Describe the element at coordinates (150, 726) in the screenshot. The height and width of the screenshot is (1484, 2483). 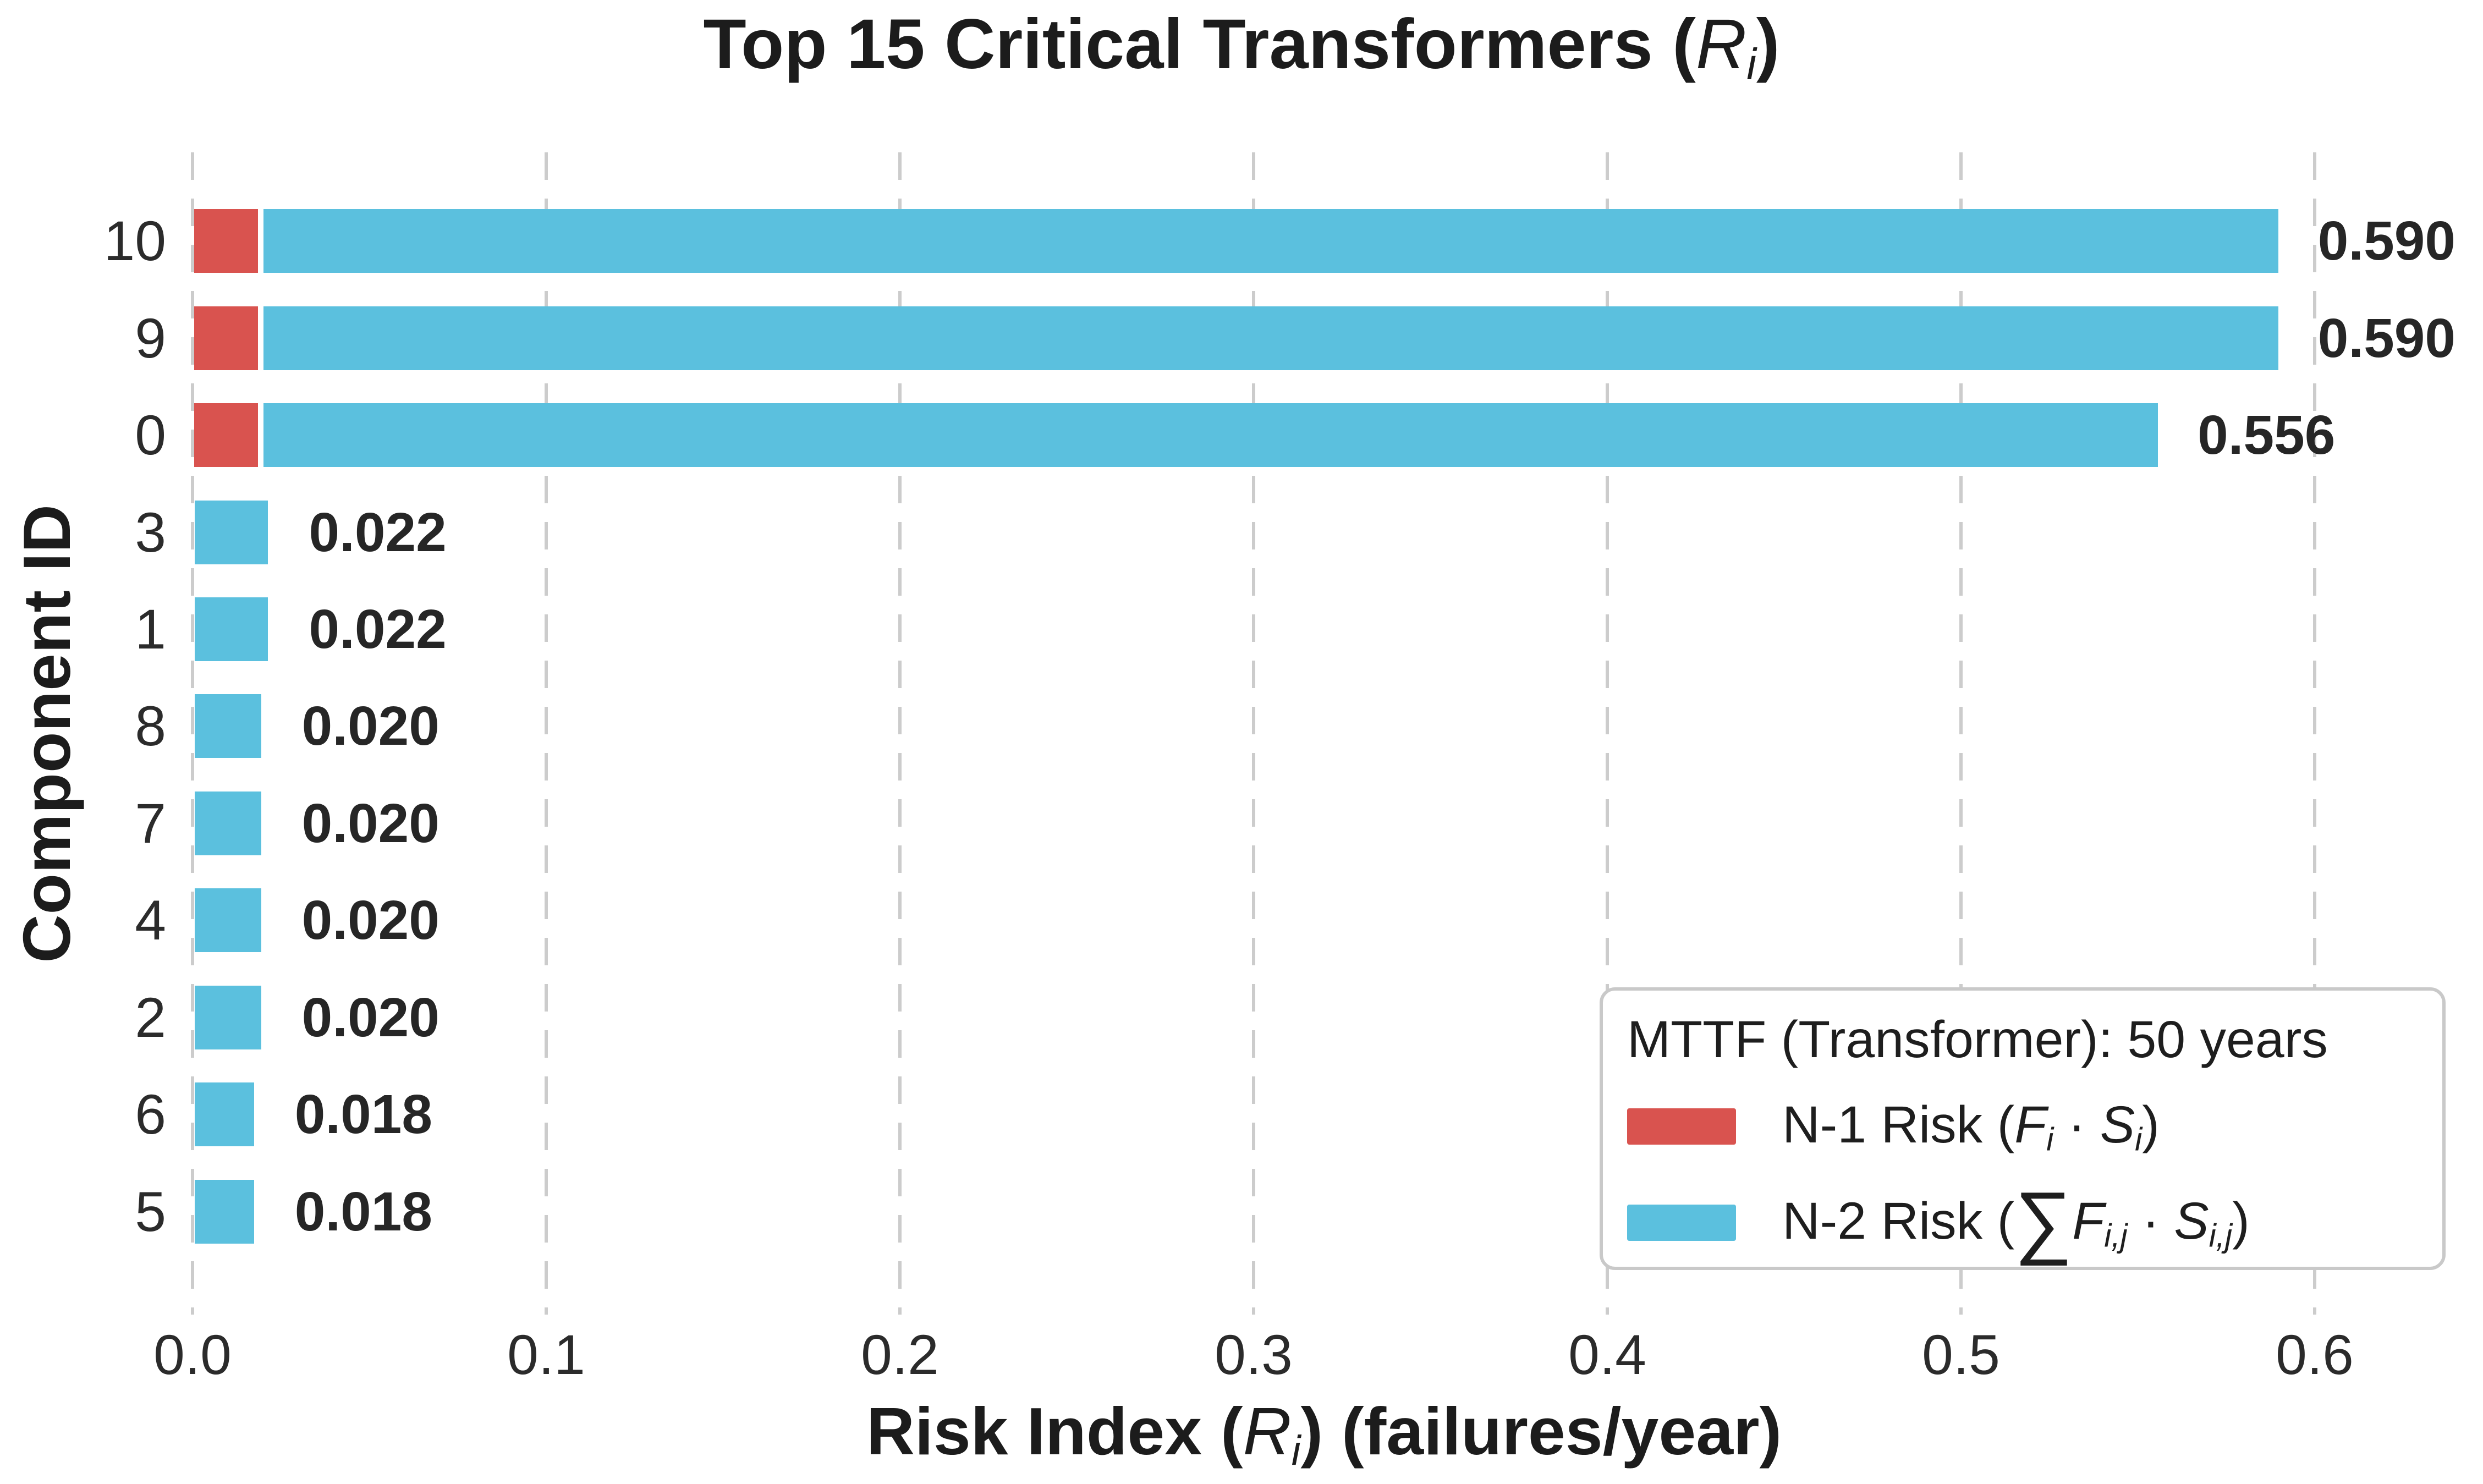
I see `y-tick-label: 8` at that location.